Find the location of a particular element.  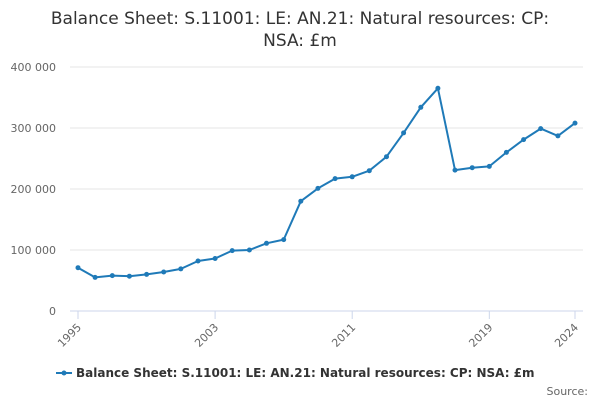

chart-title-line-2: NSA: £m is located at coordinates (300, 41).